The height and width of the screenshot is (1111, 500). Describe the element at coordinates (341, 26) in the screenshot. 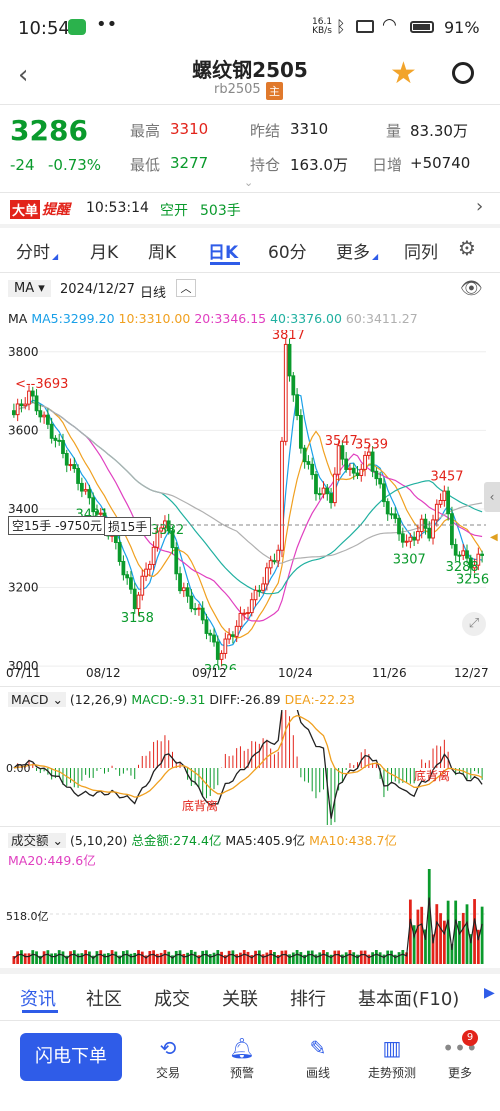

I see `bluetooth-icon: ᛒ` at that location.